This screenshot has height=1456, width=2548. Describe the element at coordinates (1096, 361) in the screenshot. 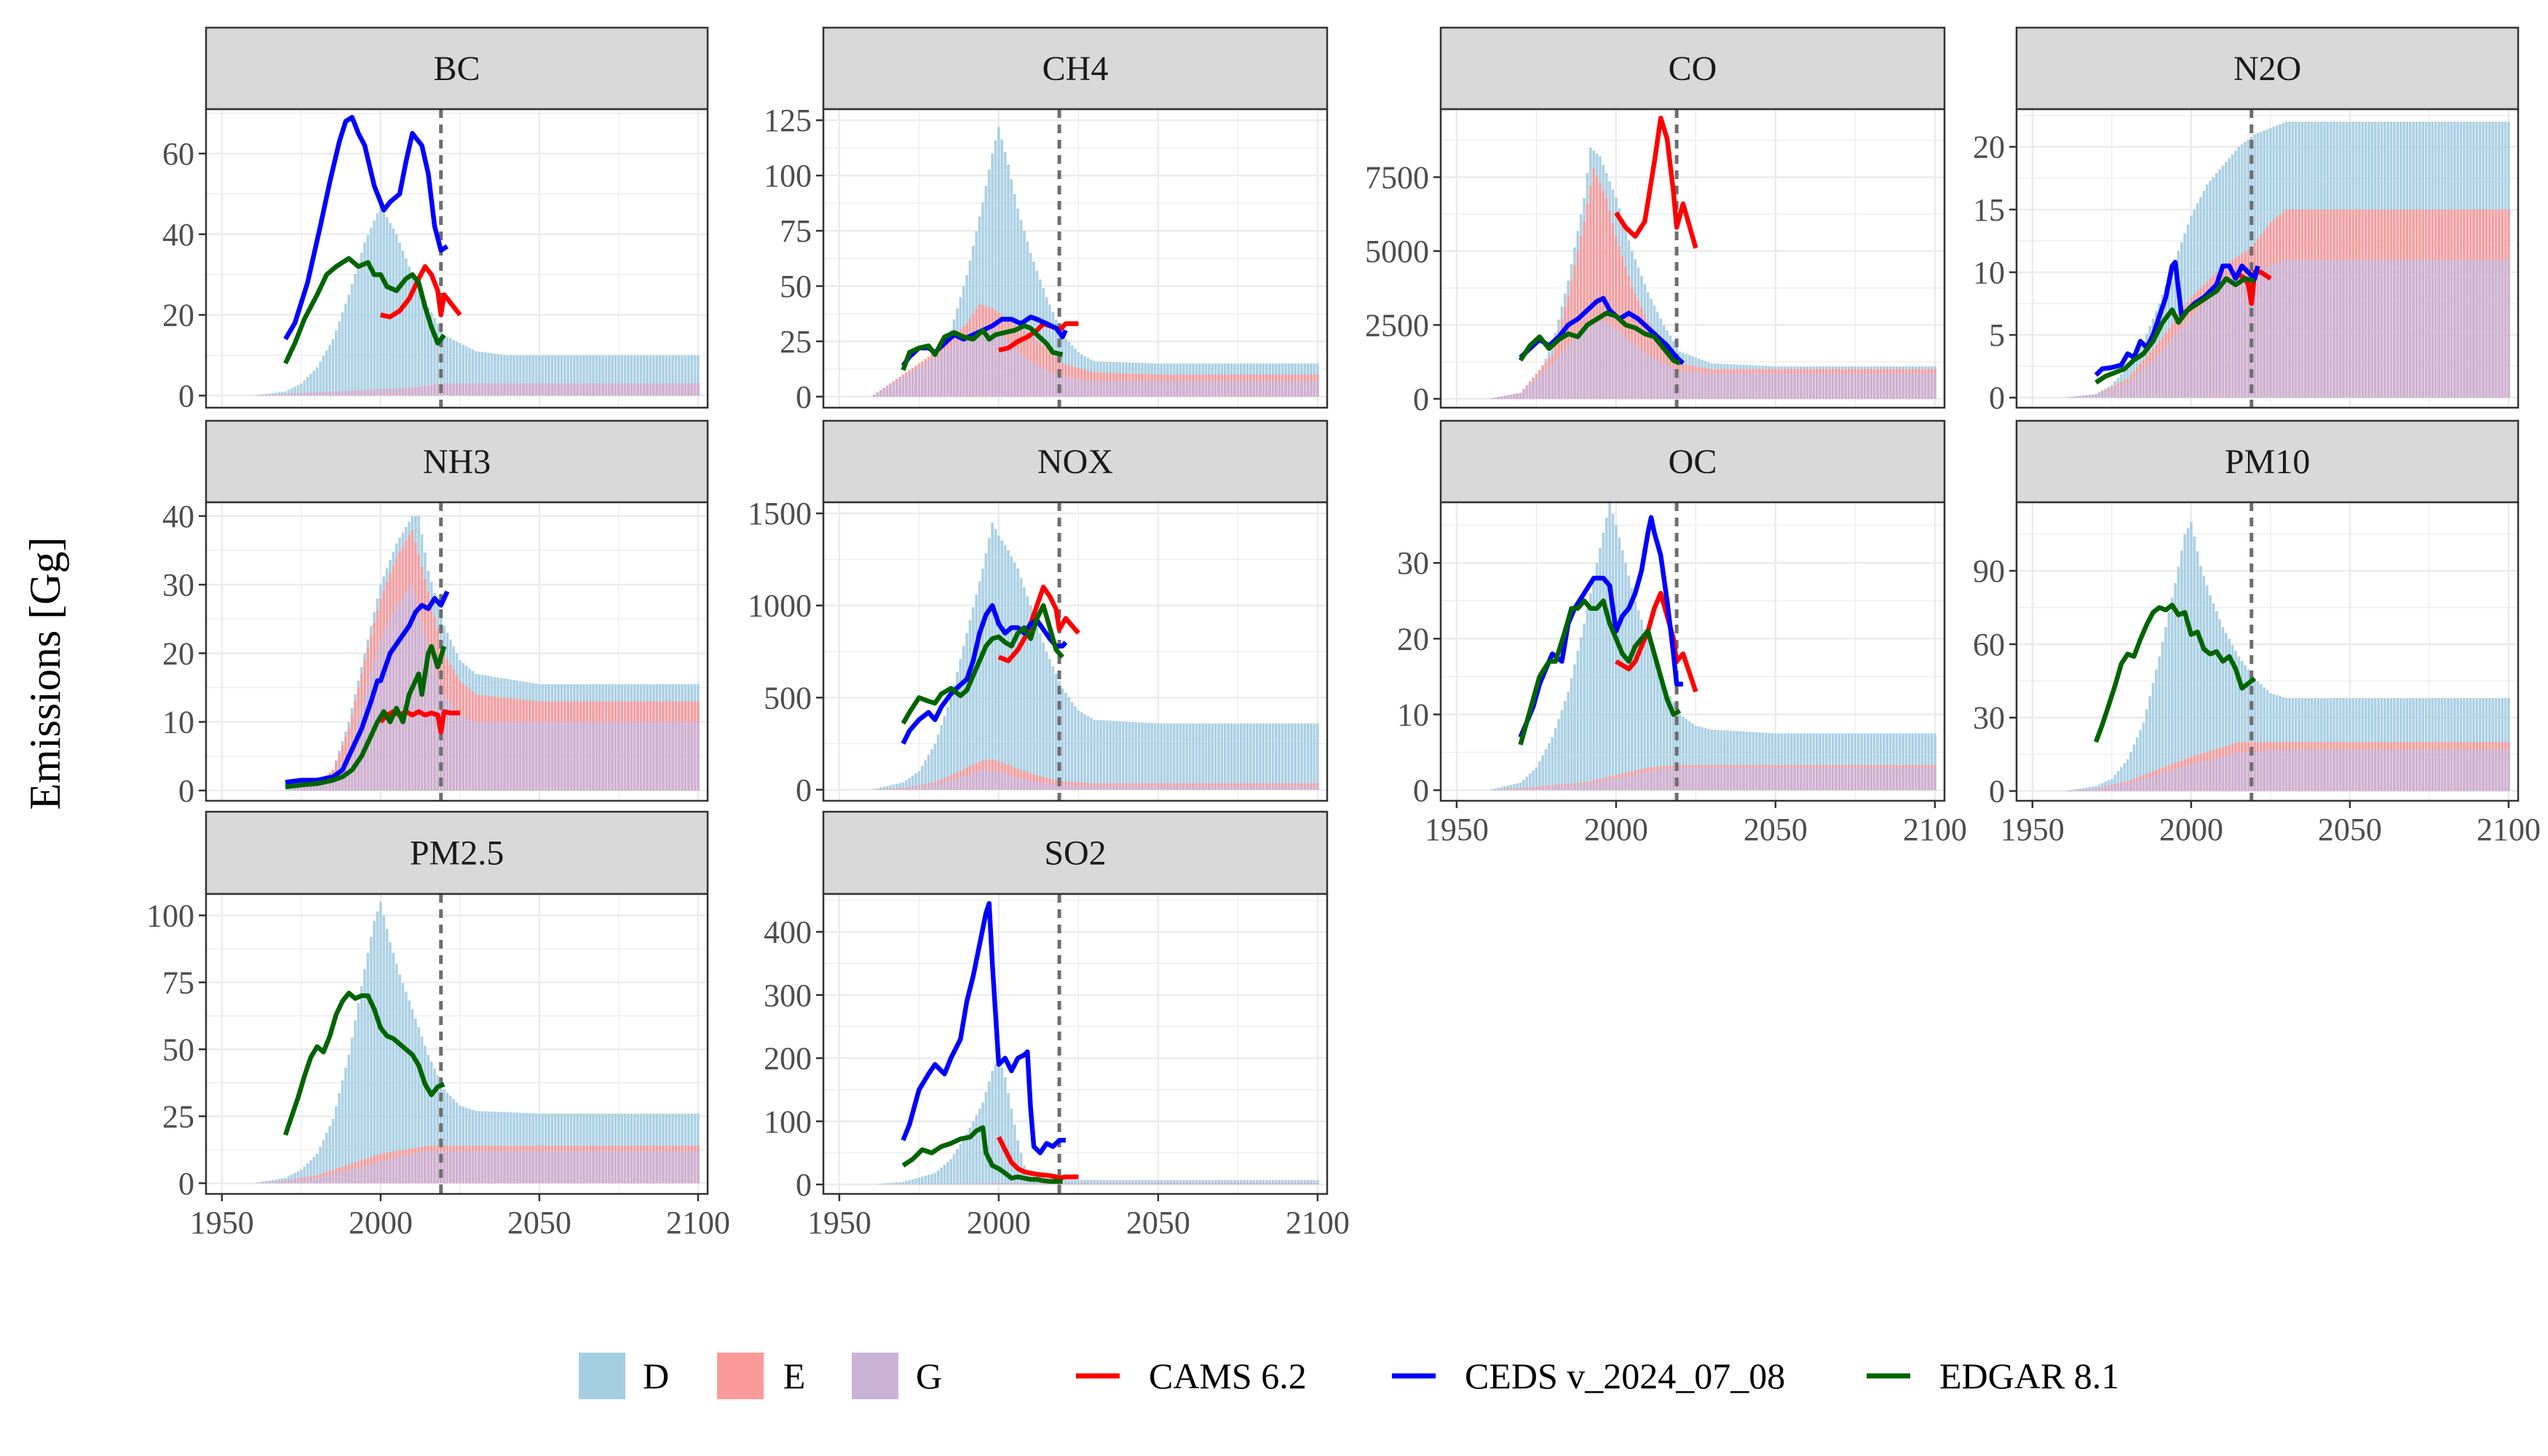

I see `bars-g-ch4` at that location.